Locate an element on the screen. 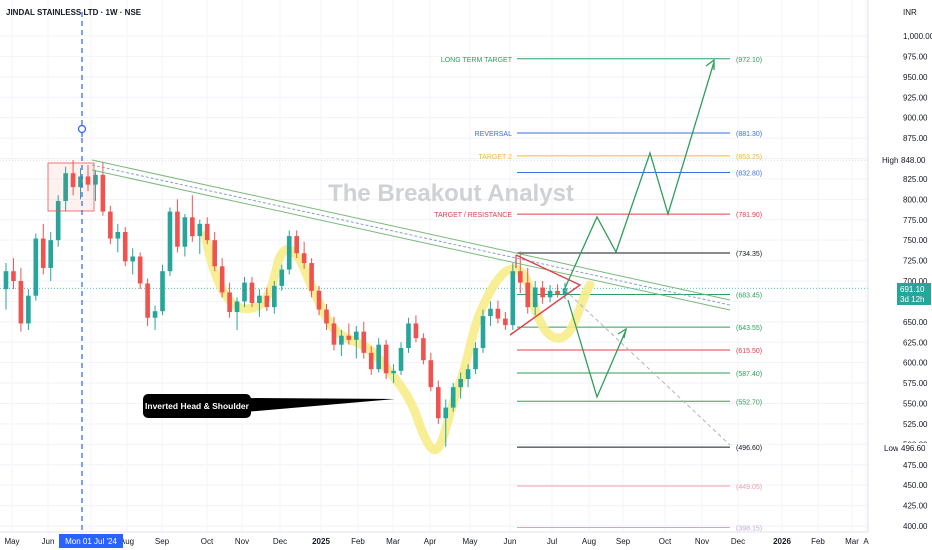 The image size is (932, 550). price-level: (449.05) is located at coordinates (639, 487).